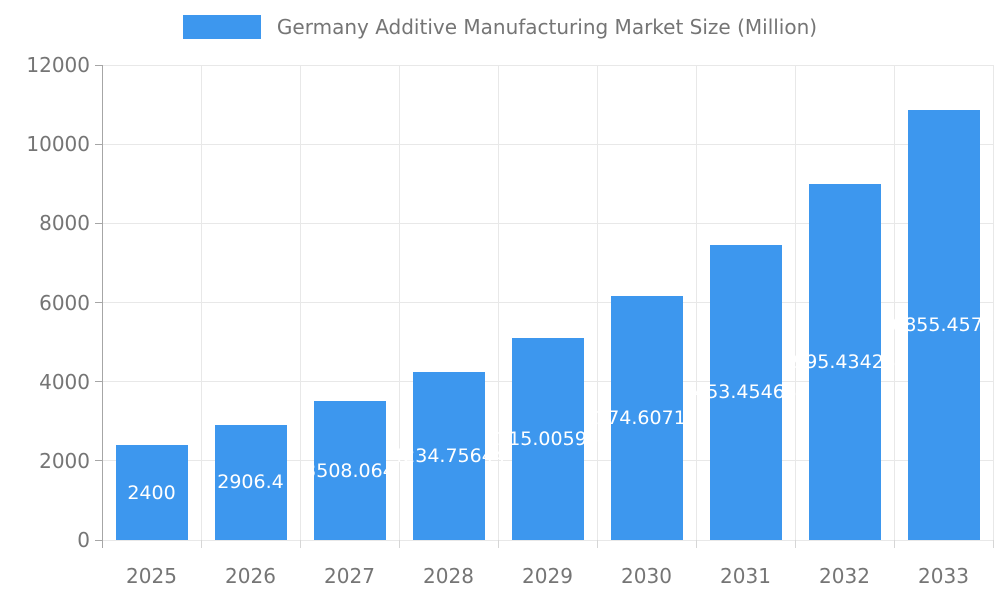 This screenshot has height=600, width=1000. Describe the element at coordinates (547, 576) in the screenshot. I see `x-tick-label: 2029` at that location.